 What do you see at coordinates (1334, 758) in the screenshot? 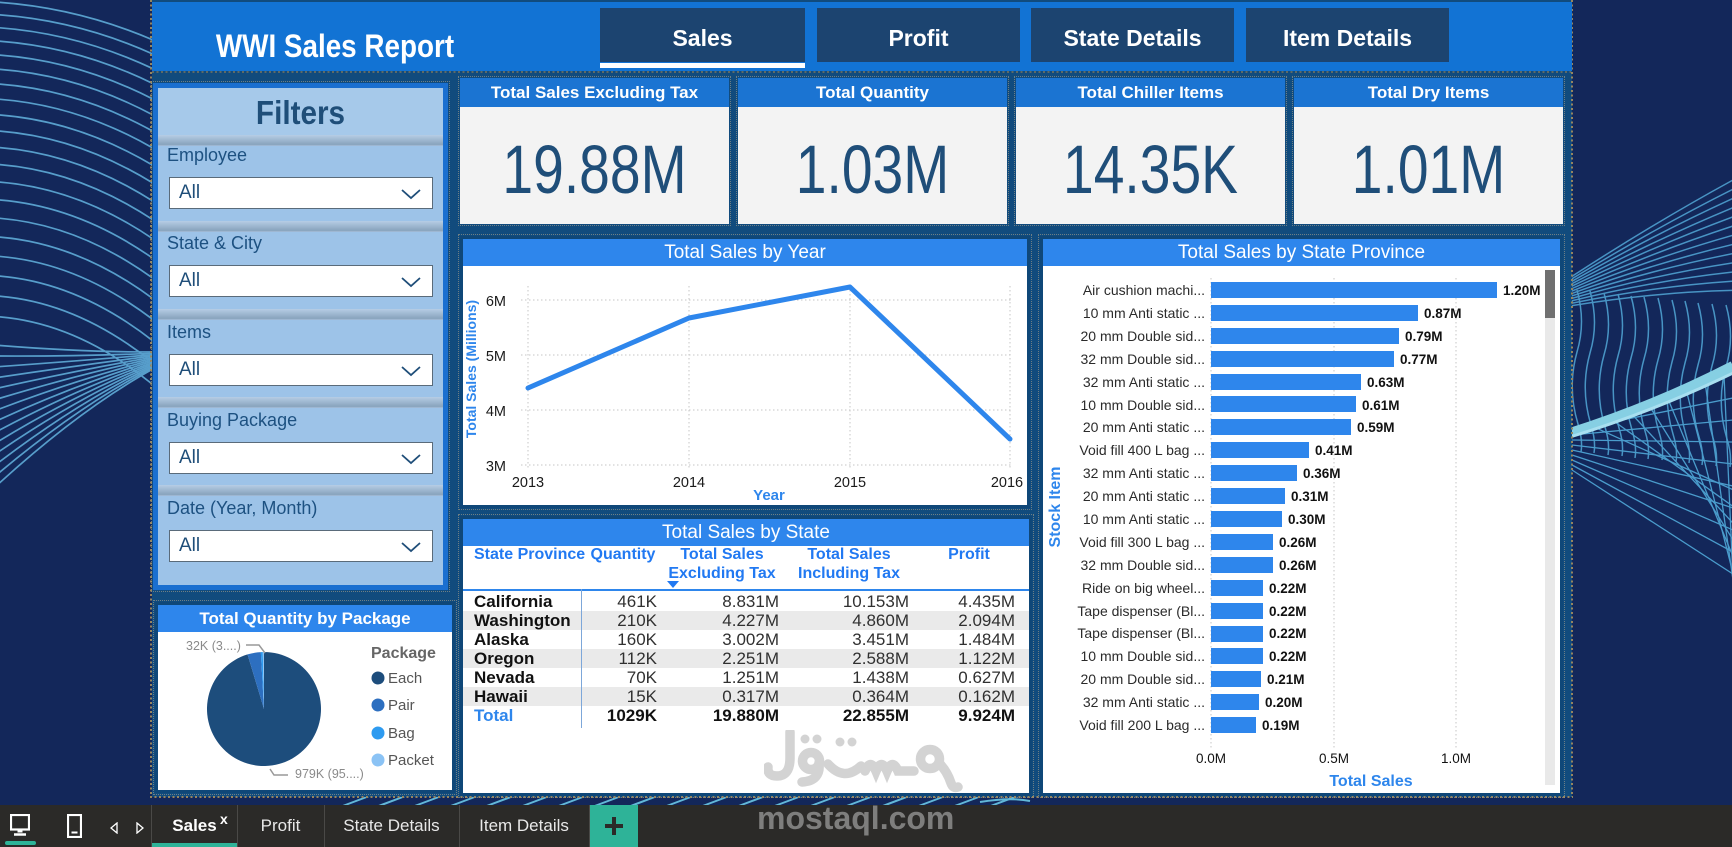
I see `svg-text: 0.5M` at bounding box center [1334, 758].